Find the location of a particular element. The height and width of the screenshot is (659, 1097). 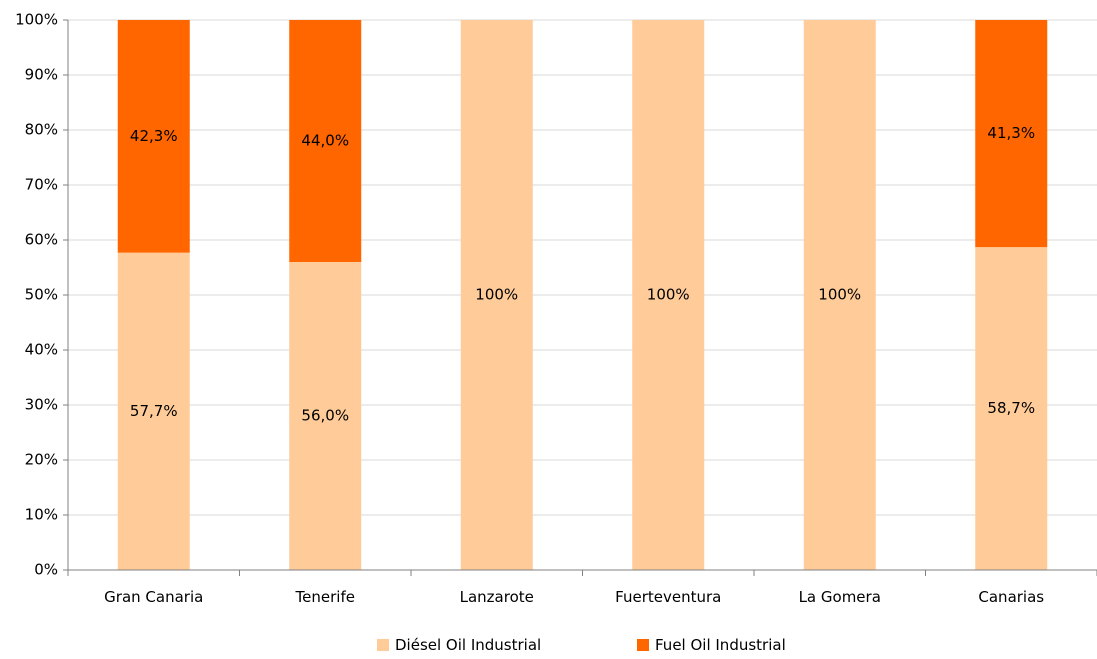

data-label: 42,3% is located at coordinates (154, 136).